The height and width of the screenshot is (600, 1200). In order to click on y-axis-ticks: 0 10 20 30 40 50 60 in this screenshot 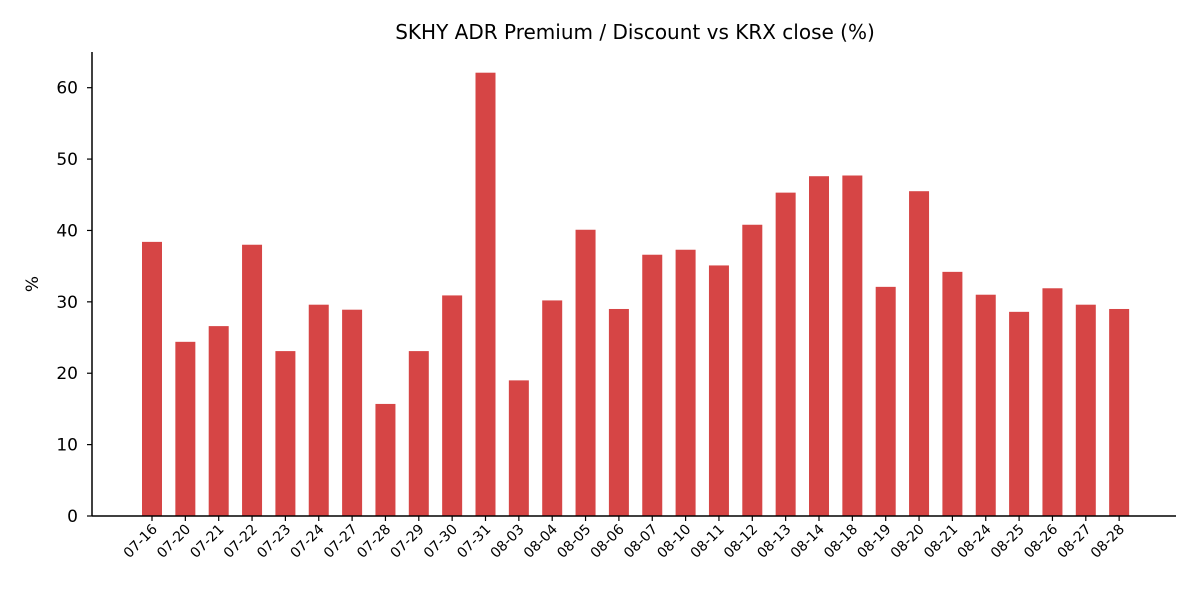, I will do `click(74, 303)`.